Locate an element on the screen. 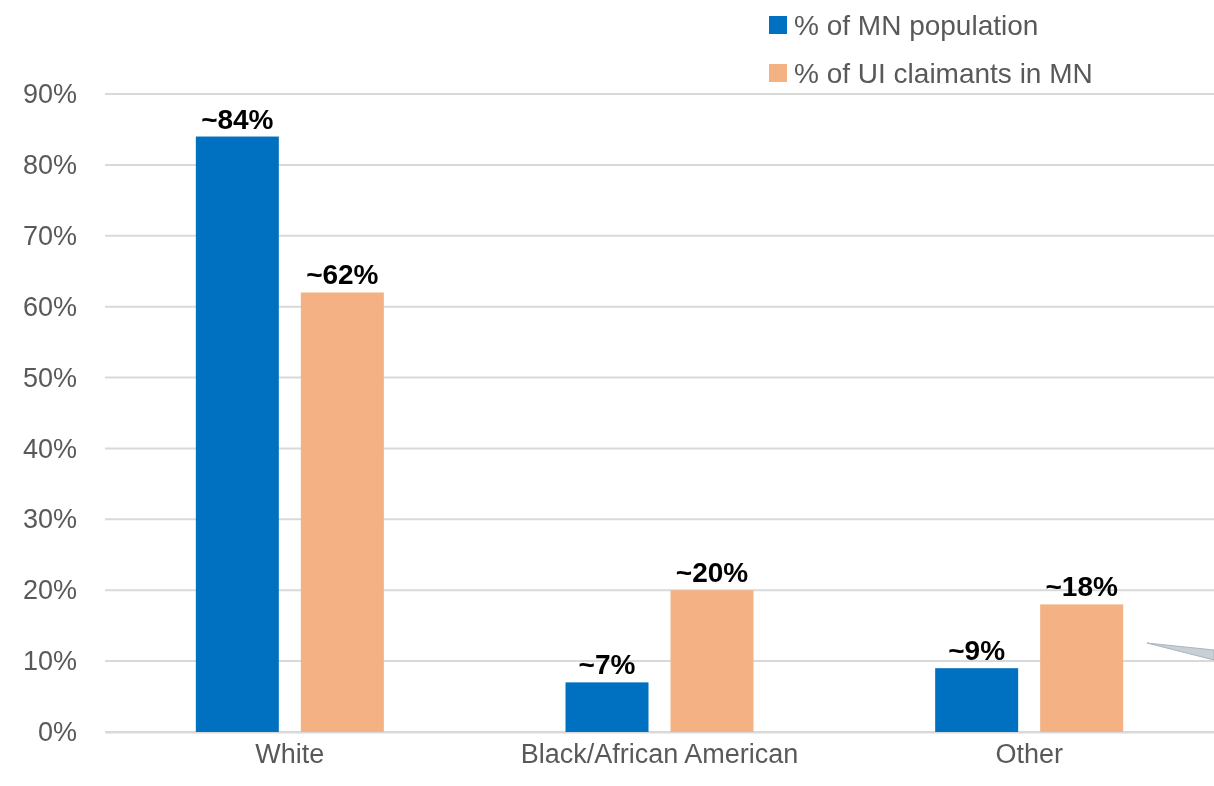 Image resolution: width=1214 pixels, height=786 pixels. legend-label: % of MN population is located at coordinates (916, 25).